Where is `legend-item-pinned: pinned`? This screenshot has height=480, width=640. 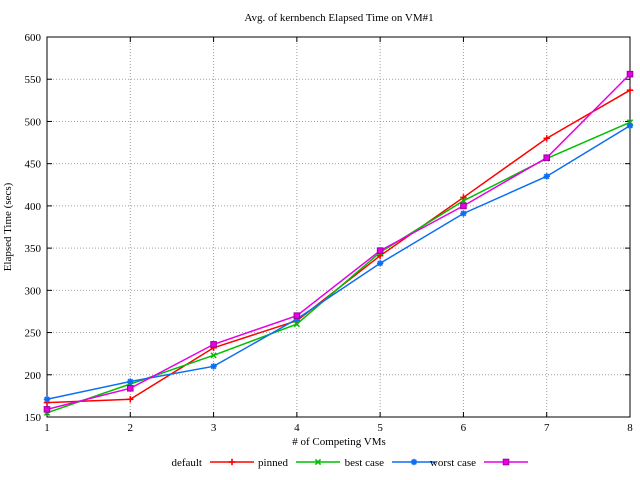
legend-item-pinned: pinned is located at coordinates (299, 463).